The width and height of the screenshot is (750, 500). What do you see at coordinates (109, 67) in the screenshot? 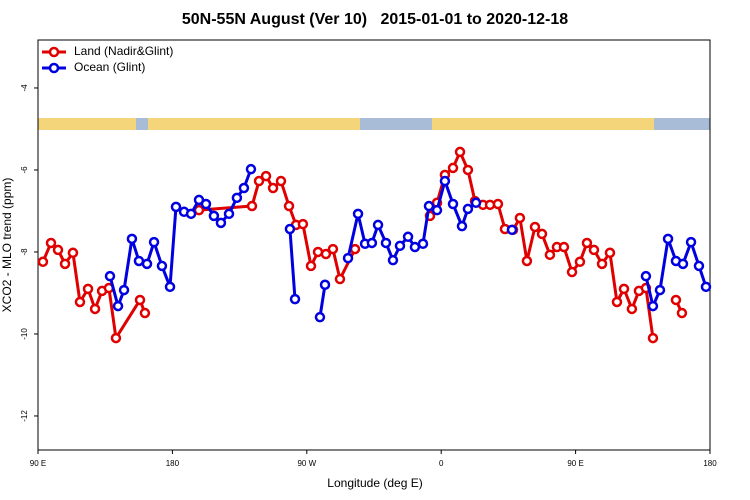
I see `legend-label: Ocean (Glint)` at bounding box center [109, 67].